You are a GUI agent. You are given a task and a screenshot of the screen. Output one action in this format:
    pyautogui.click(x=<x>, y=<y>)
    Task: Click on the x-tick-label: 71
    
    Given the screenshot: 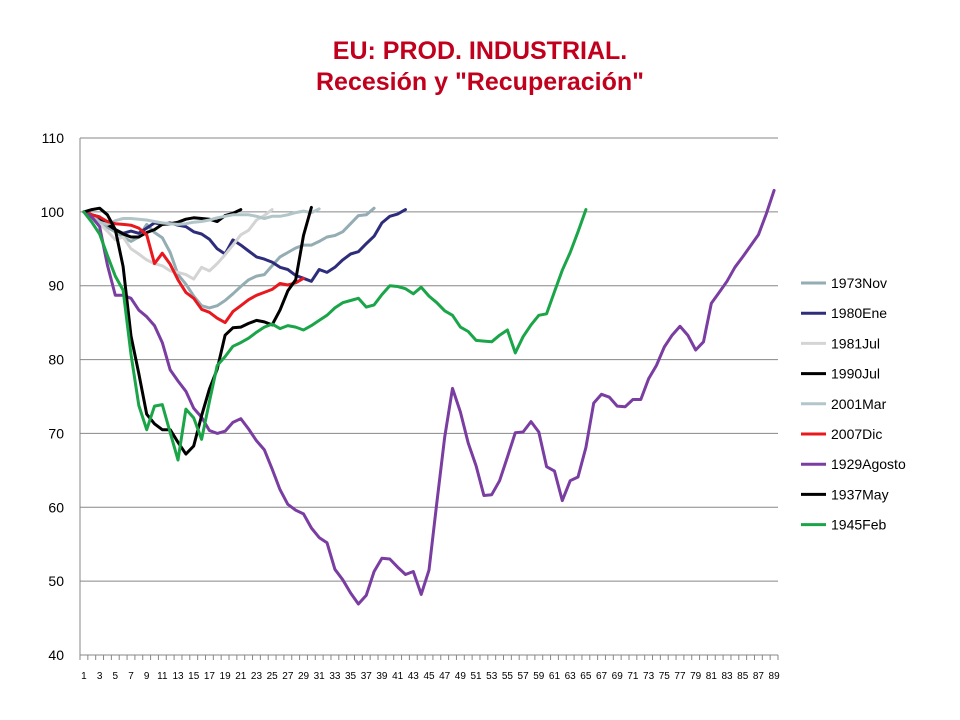 What is the action you would take?
    pyautogui.click(x=633, y=676)
    